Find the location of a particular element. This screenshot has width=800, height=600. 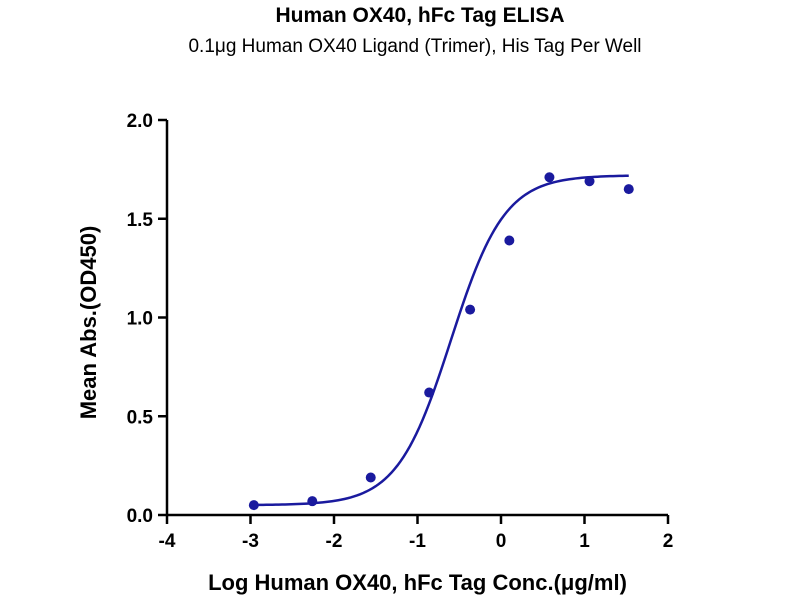

y-tick-label: 0.0 is located at coordinates (140, 516).